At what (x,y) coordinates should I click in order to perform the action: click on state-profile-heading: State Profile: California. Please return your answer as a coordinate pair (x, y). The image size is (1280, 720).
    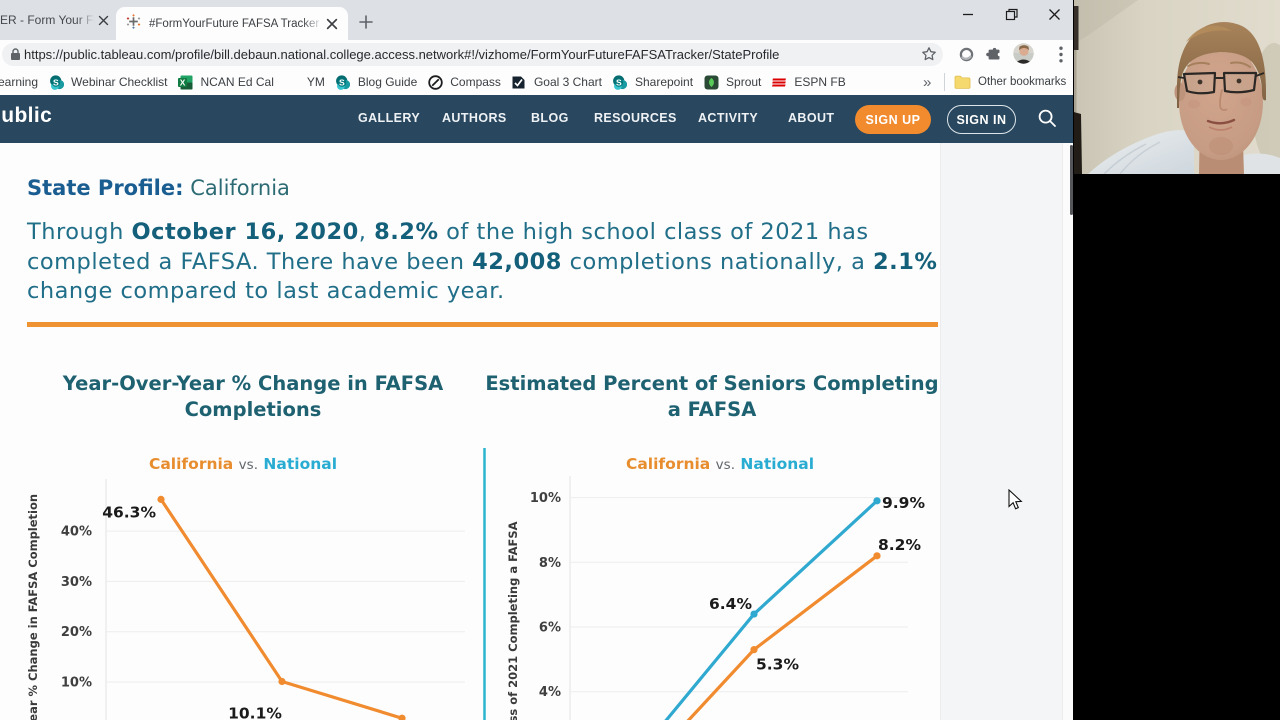
    Looking at the image, I should click on (158, 188).